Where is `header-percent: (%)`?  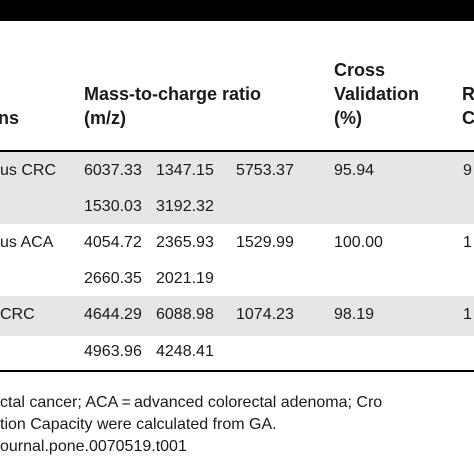 header-percent: (%) is located at coordinates (348, 118).